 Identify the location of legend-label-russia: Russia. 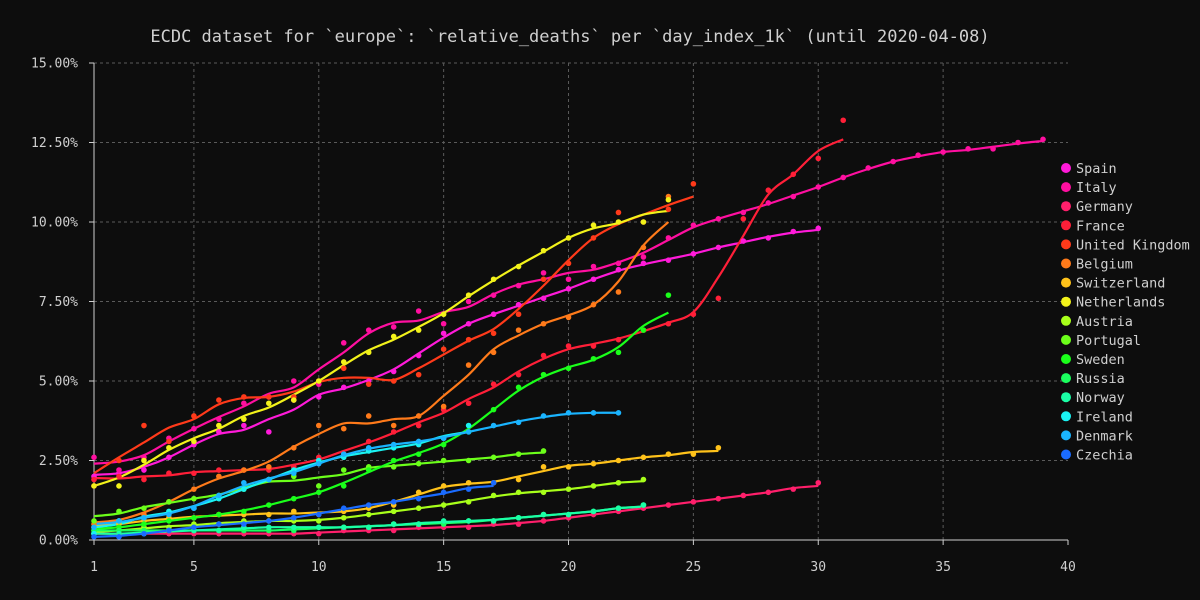
(1100, 379).